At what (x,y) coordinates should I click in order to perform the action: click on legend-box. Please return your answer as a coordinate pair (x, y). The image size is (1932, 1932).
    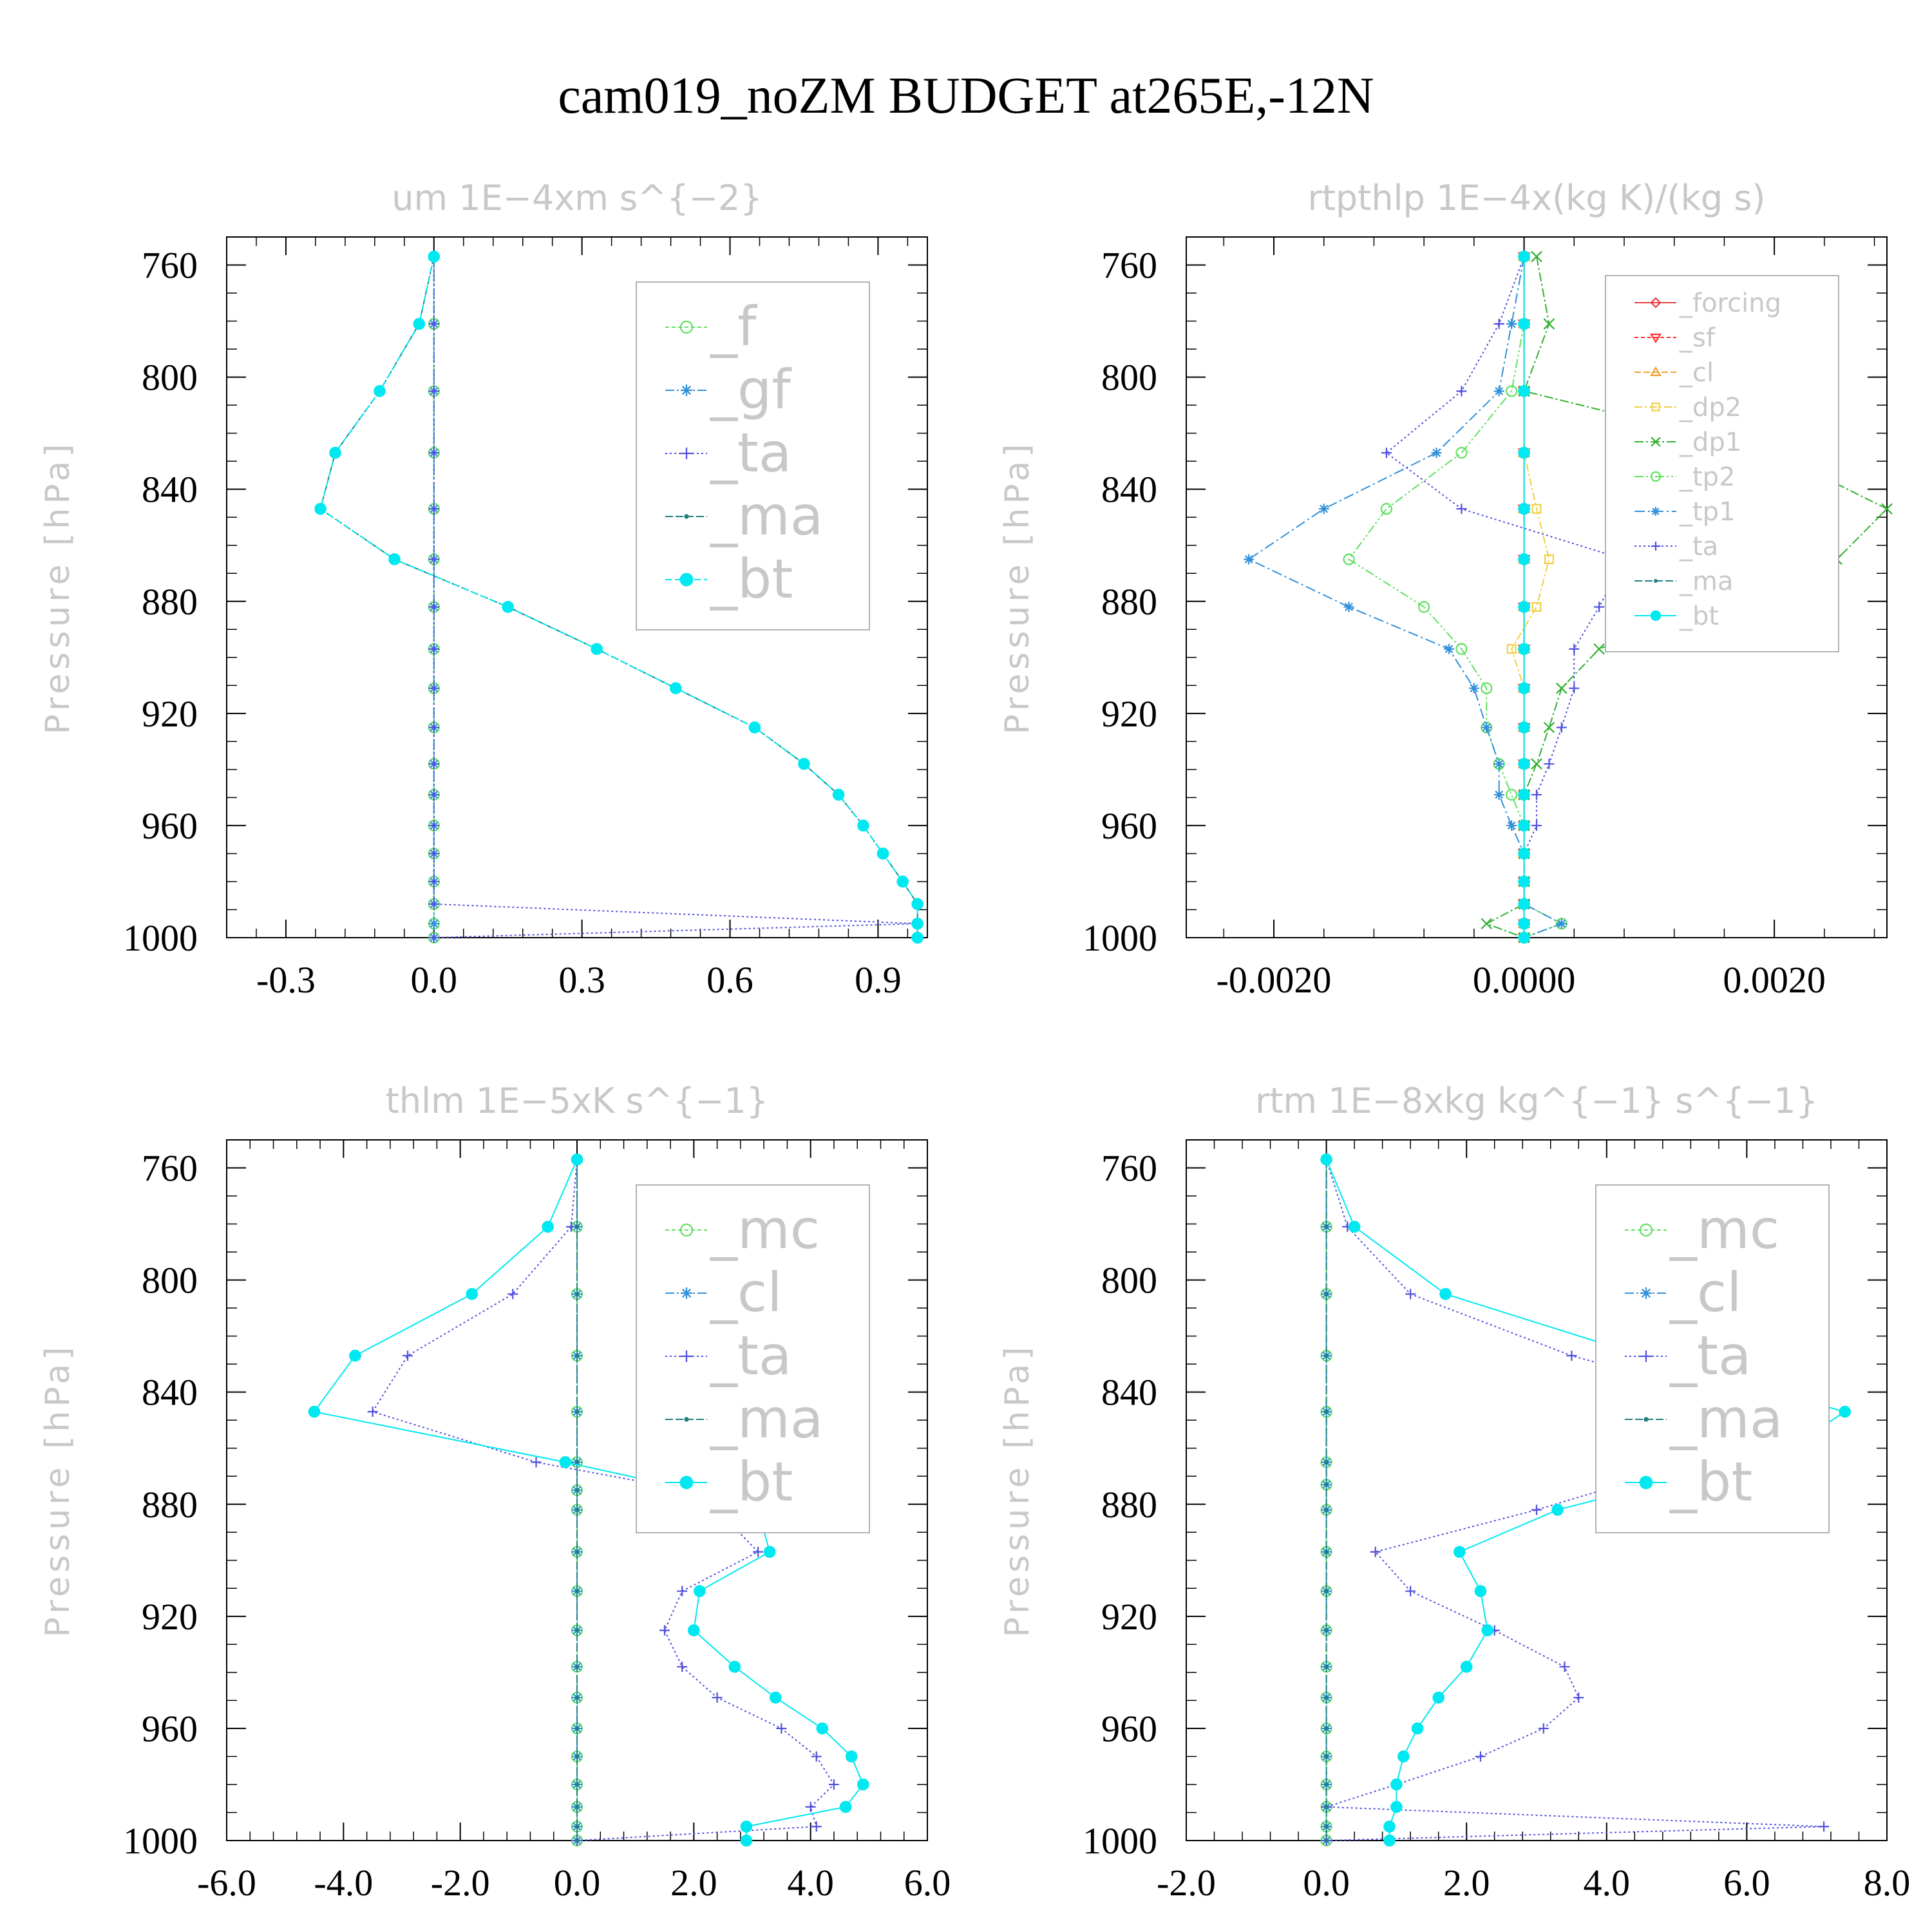
    Looking at the image, I should click on (753, 1358).